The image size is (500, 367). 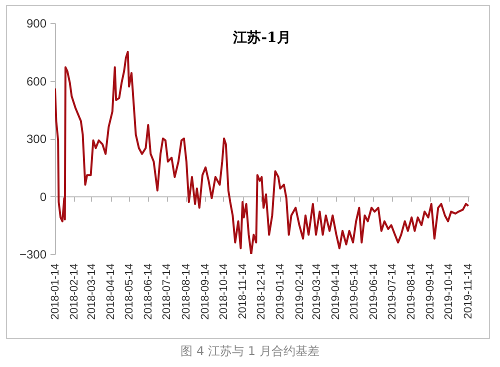 What do you see at coordinates (36, 23) in the screenshot?
I see `y-tick-label: 900` at bounding box center [36, 23].